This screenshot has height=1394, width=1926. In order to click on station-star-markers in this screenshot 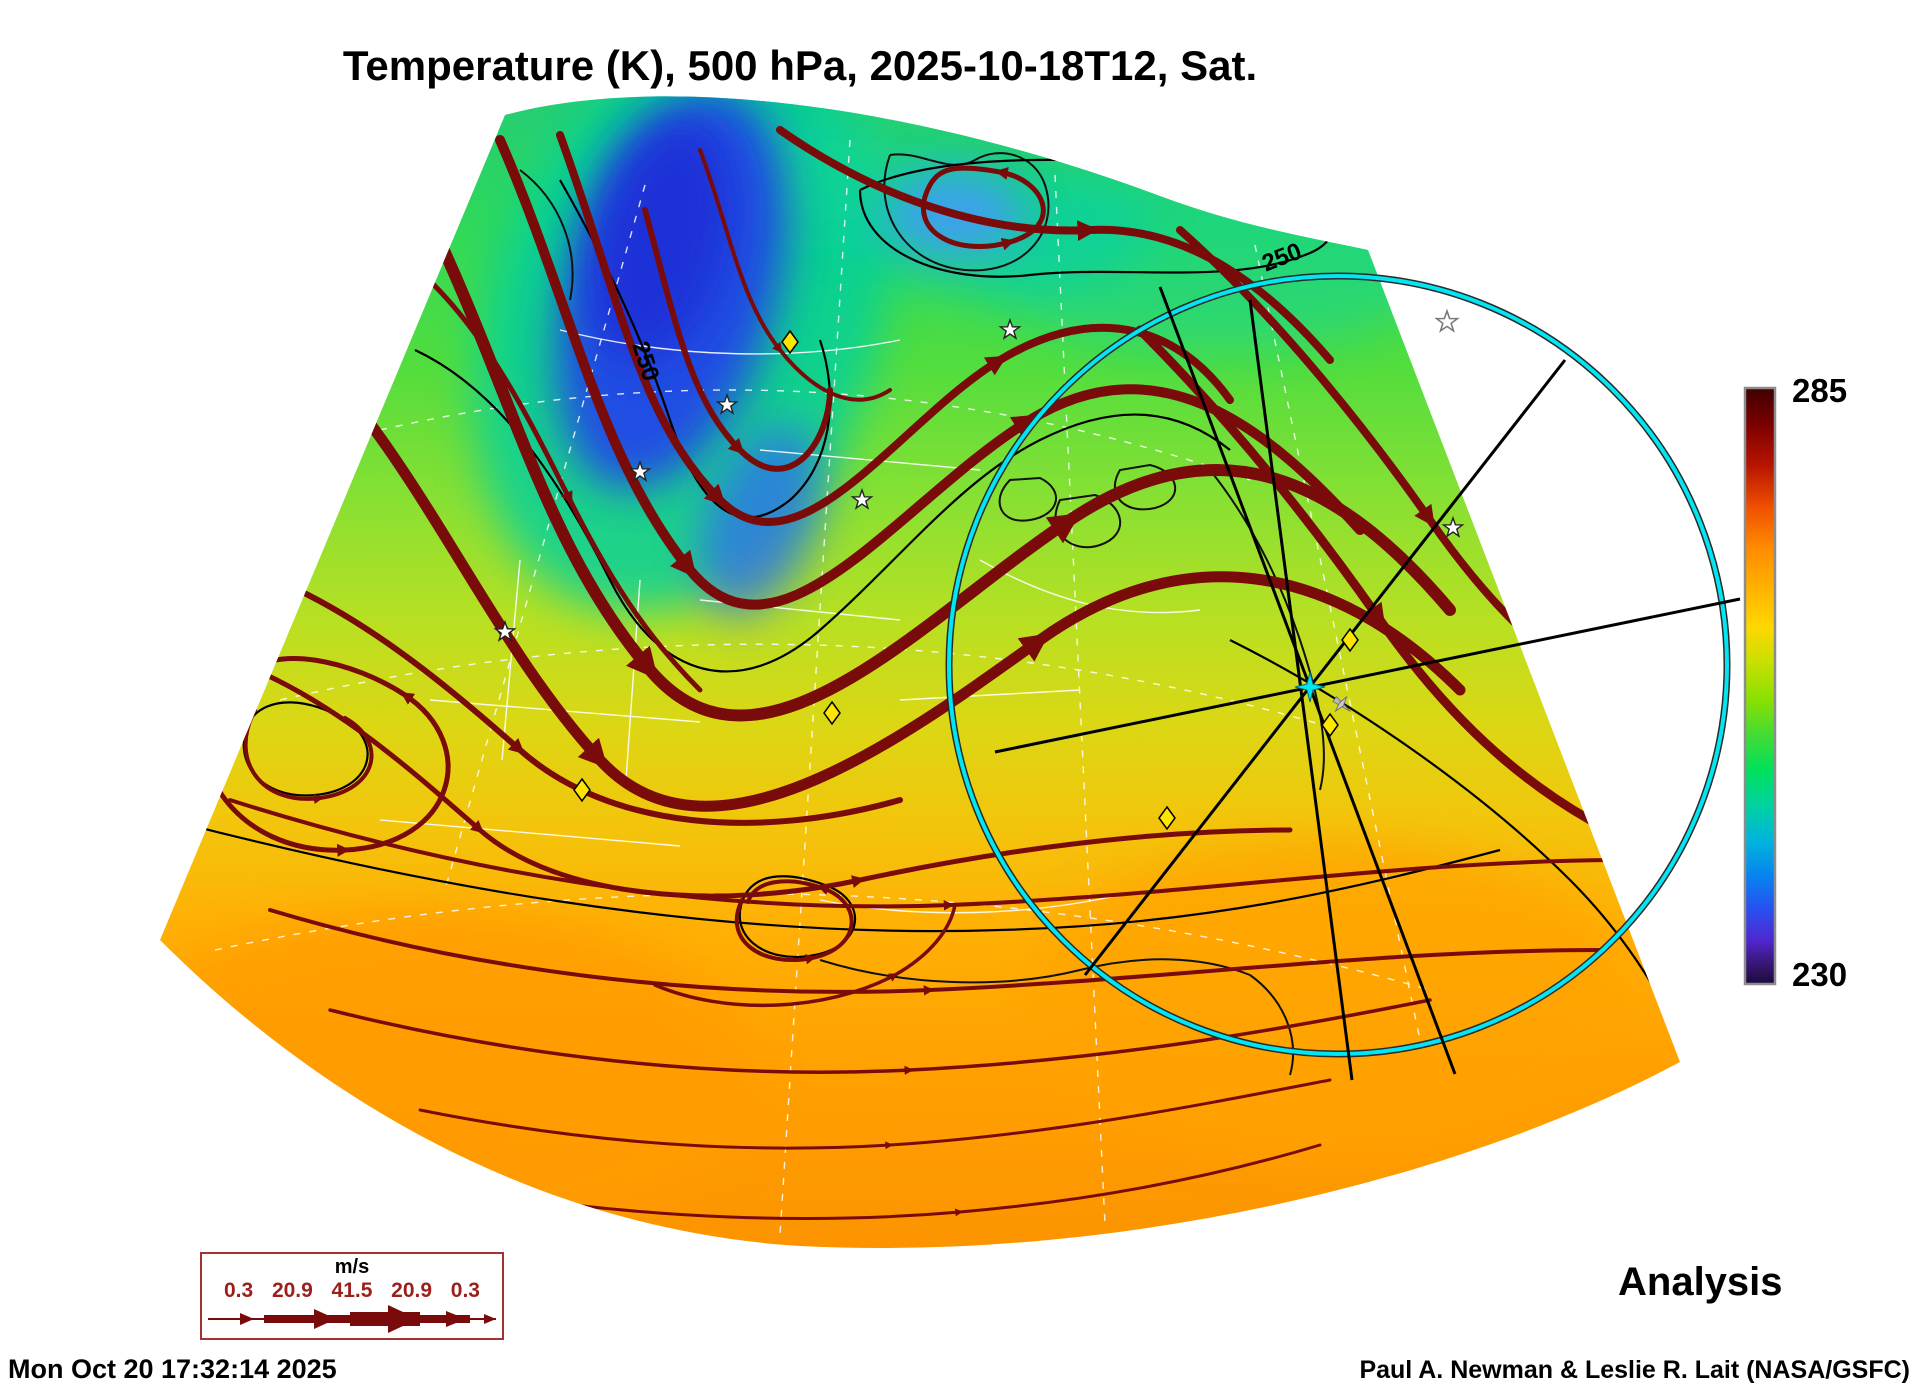, I will do `click(979, 475)`.